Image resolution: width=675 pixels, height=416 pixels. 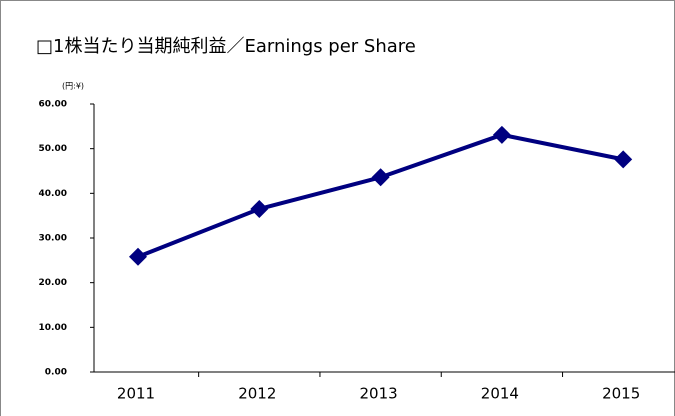 What do you see at coordinates (53, 328) in the screenshot?
I see `y-tick-label: 10.00` at bounding box center [53, 328].